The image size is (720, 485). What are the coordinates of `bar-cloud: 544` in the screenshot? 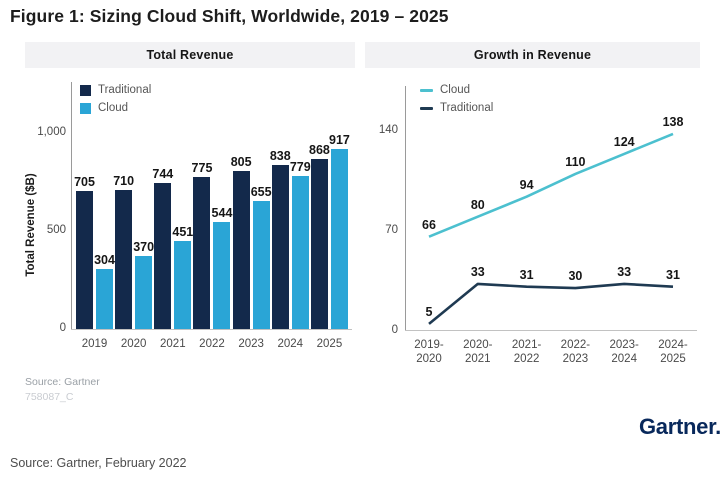 It's located at (222, 267).